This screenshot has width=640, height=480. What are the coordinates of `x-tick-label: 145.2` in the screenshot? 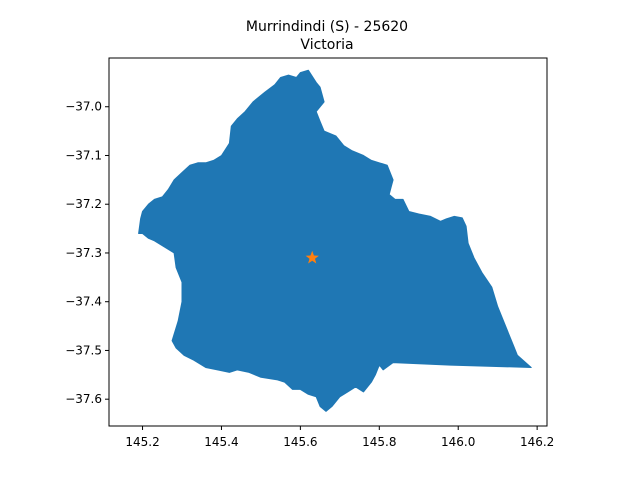 It's located at (142, 442).